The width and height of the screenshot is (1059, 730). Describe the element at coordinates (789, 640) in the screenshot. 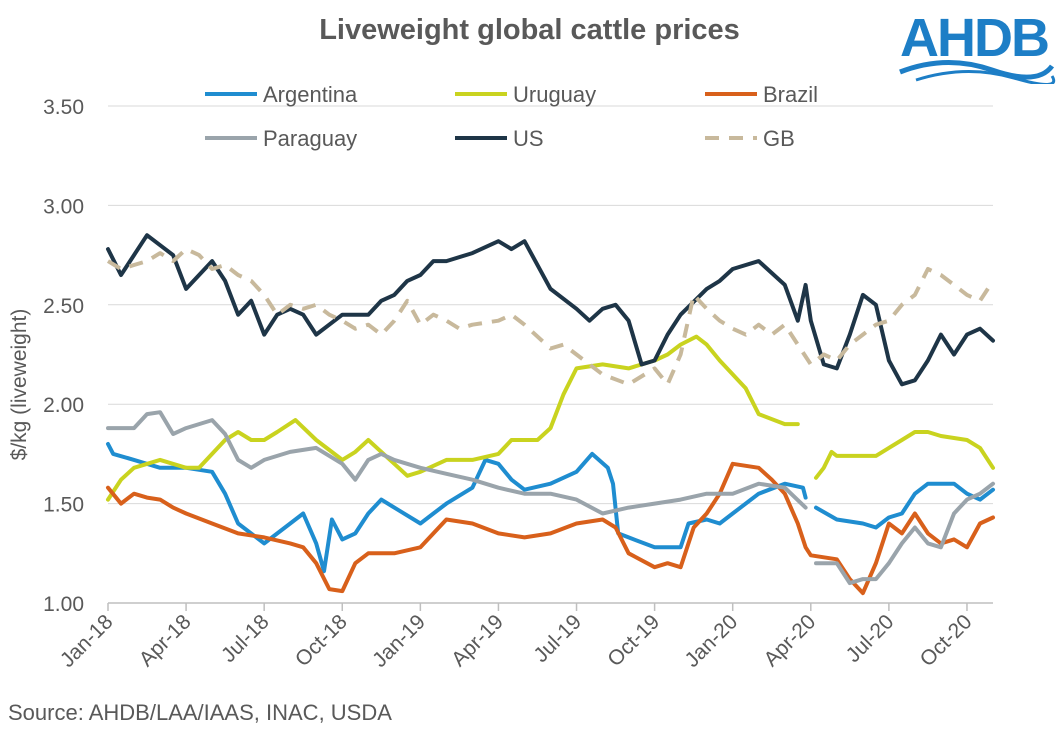

I see `x-tick-label: Apr-20` at that location.